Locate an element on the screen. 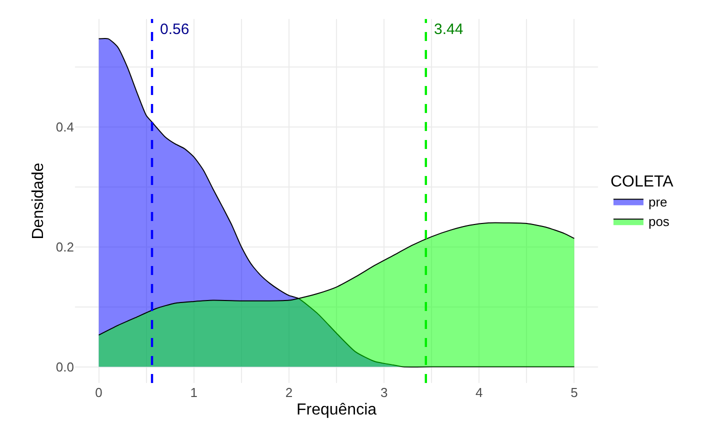 This screenshot has width=701, height=441. x-tick-label: 5 is located at coordinates (574, 392).